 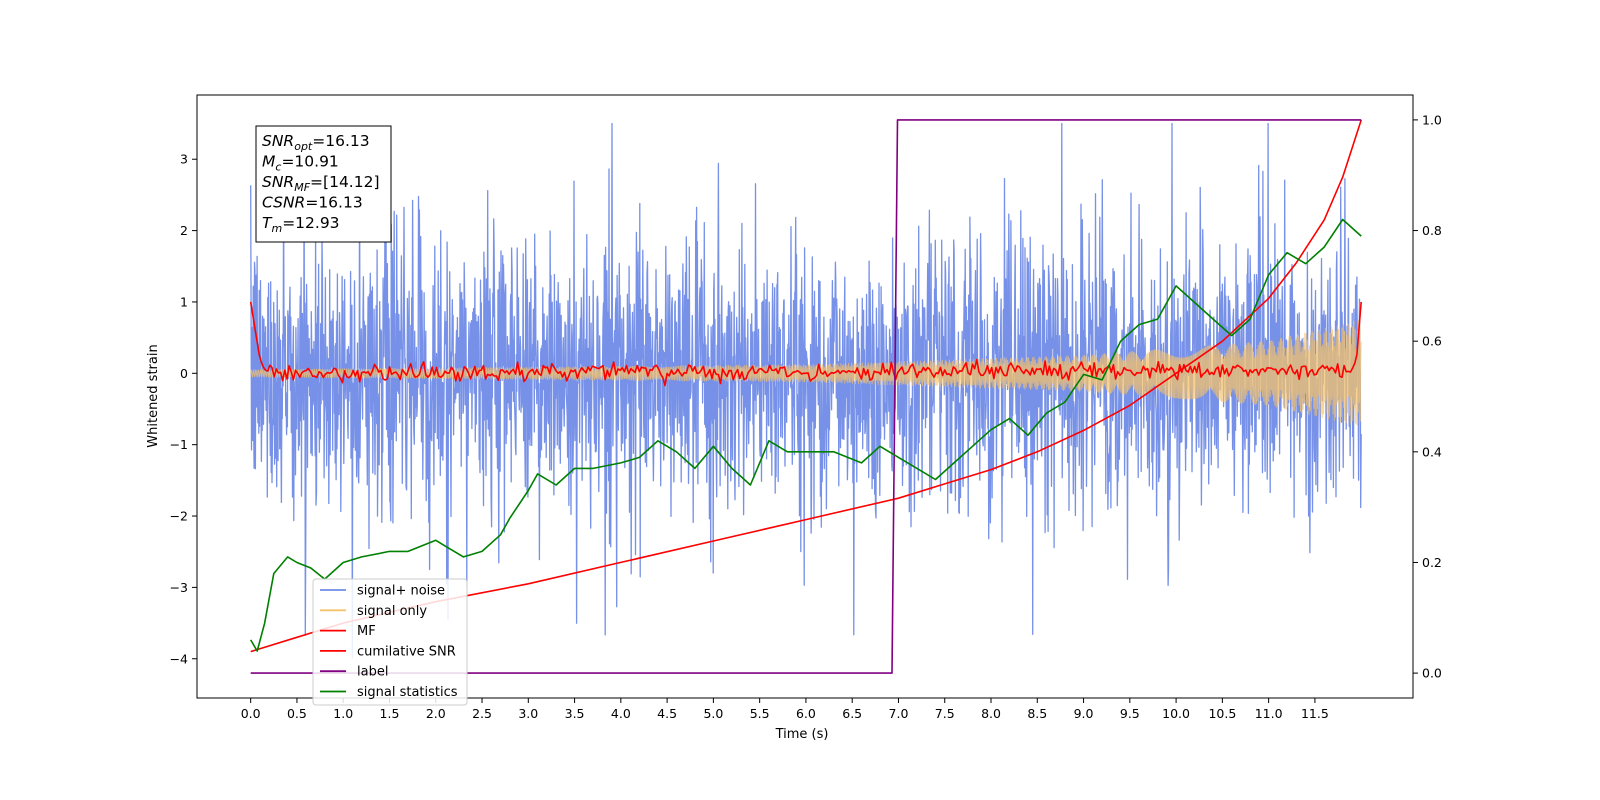 I want to click on y-tick-label-left: −4, so click(x=179, y=658).